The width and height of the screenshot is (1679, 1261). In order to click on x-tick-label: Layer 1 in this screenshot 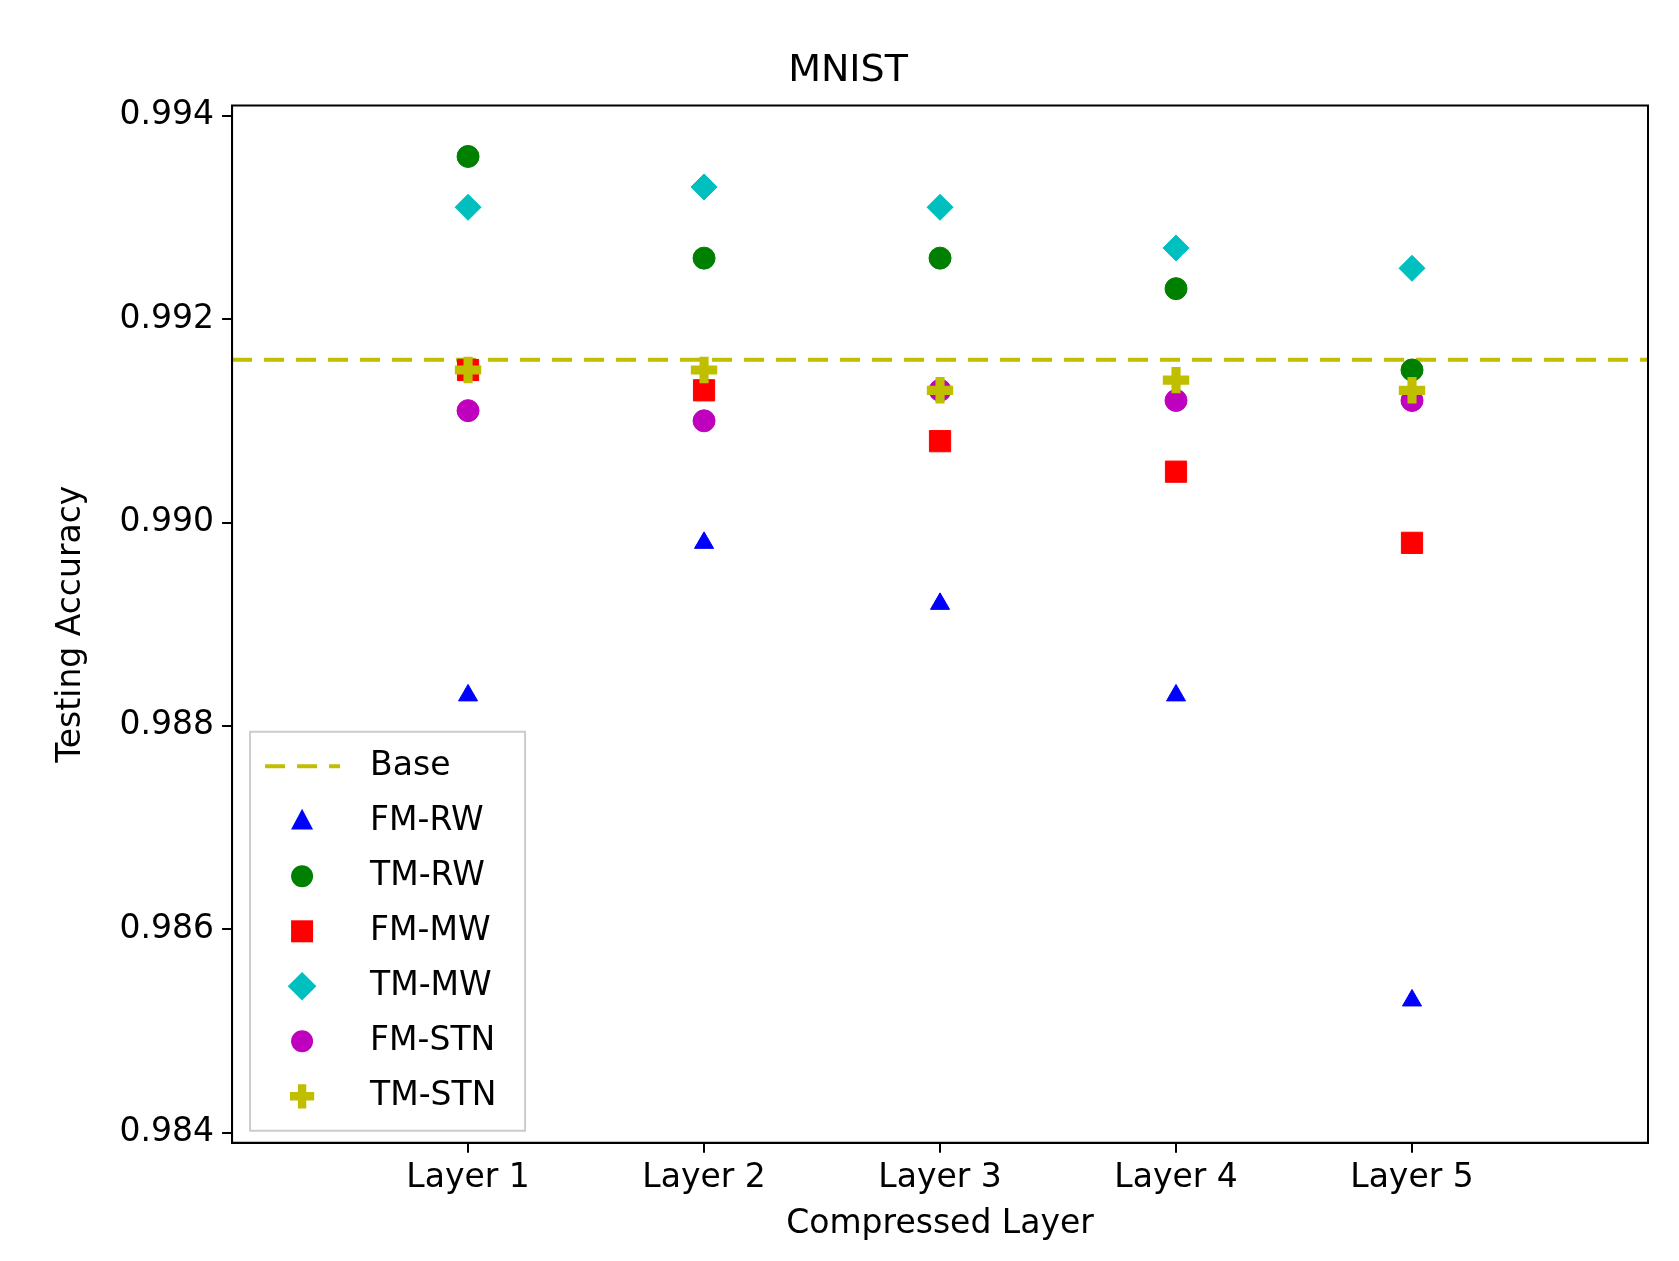, I will do `click(468, 1176)`.